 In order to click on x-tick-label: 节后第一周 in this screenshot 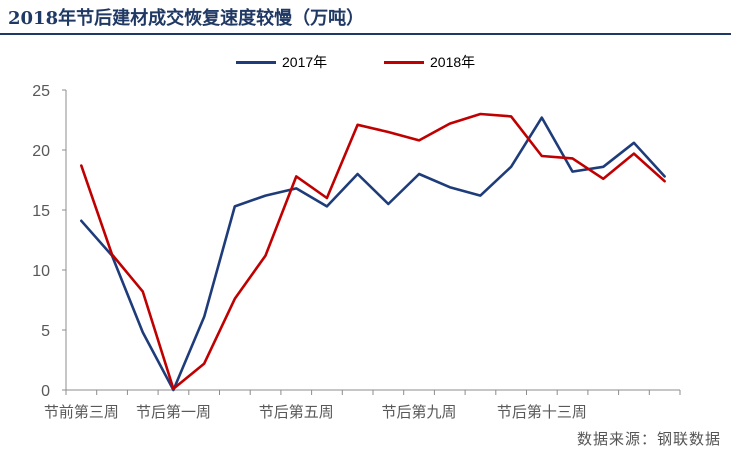, I will do `click(173, 412)`.